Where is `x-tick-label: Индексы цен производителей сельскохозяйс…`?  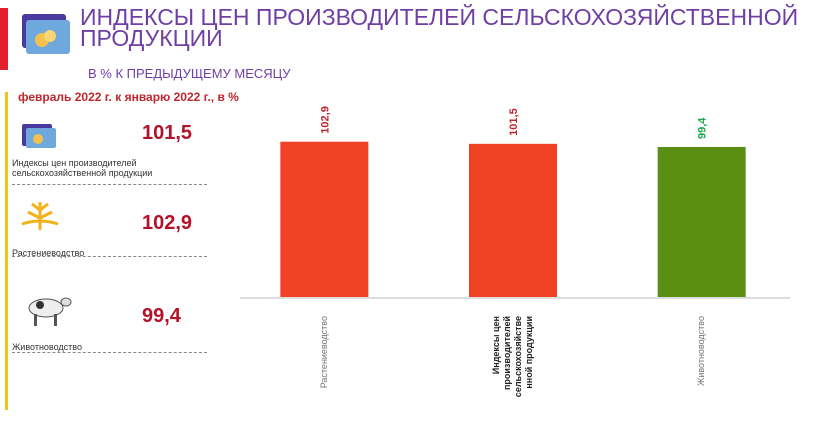
x-tick-label: Индексы цен производителей сельскохозяйс… is located at coordinates (512, 357).